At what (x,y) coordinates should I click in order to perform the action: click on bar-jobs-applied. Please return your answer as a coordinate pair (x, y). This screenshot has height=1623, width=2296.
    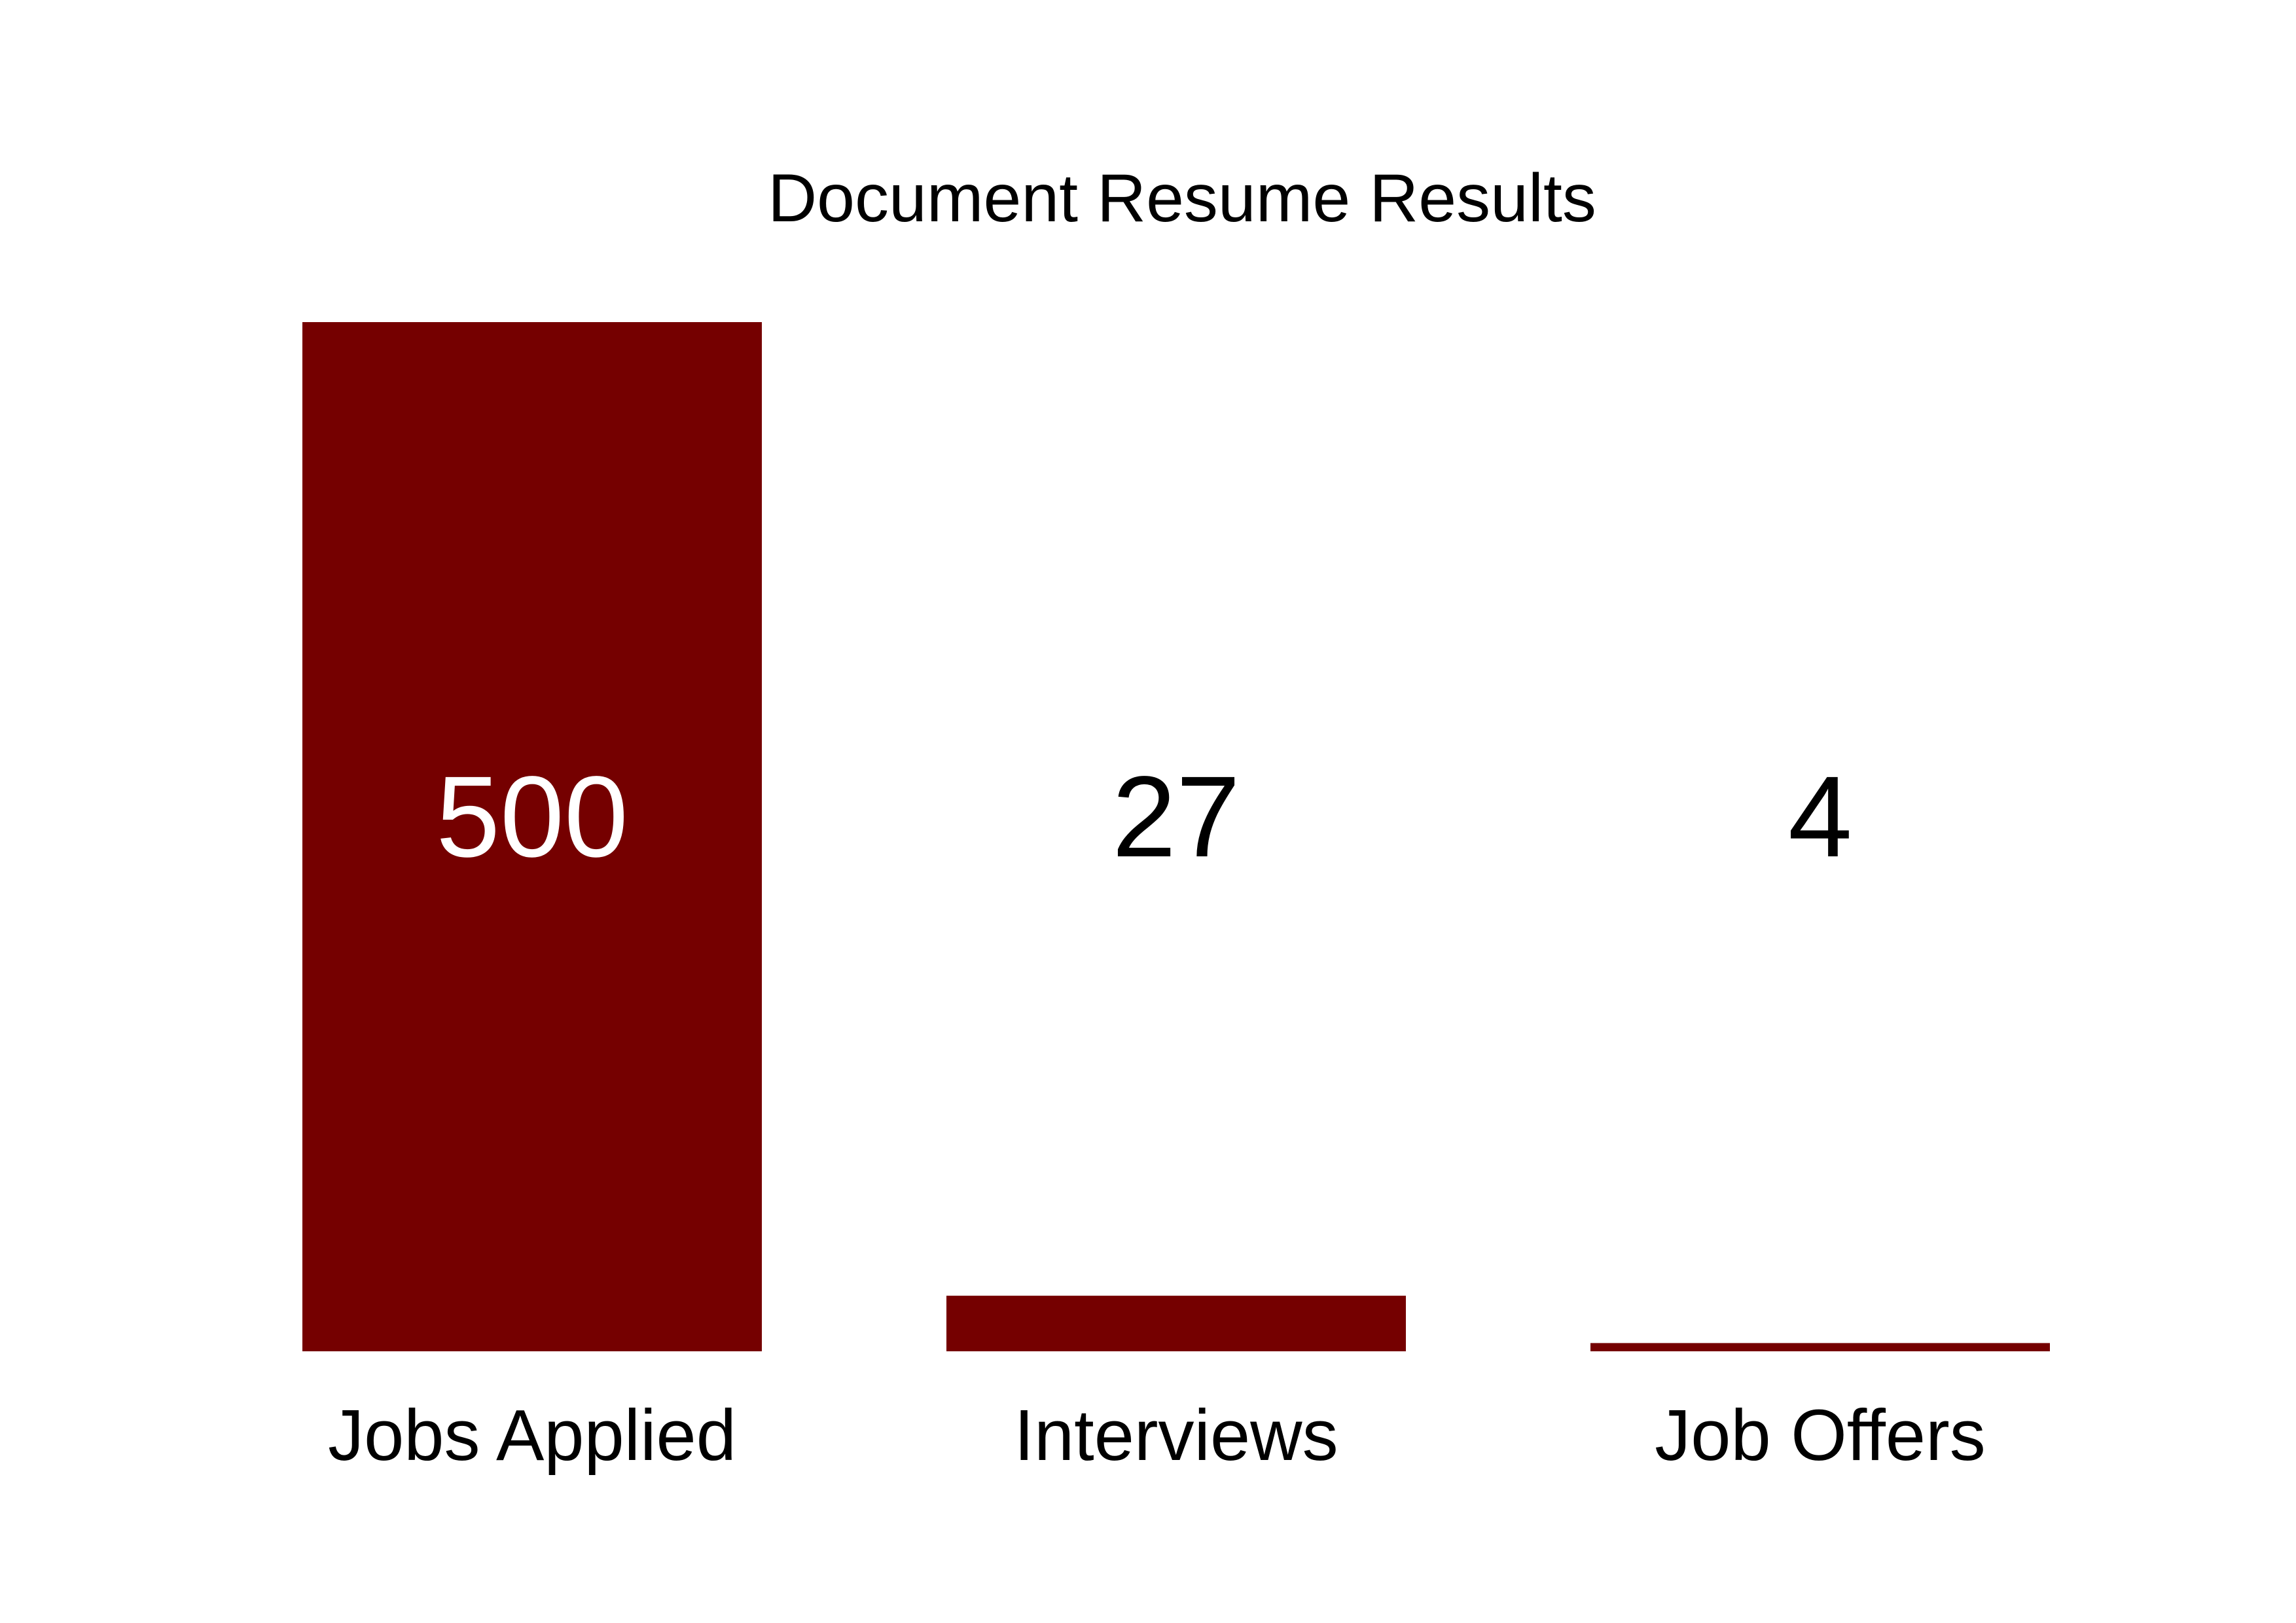
    Looking at the image, I should click on (532, 836).